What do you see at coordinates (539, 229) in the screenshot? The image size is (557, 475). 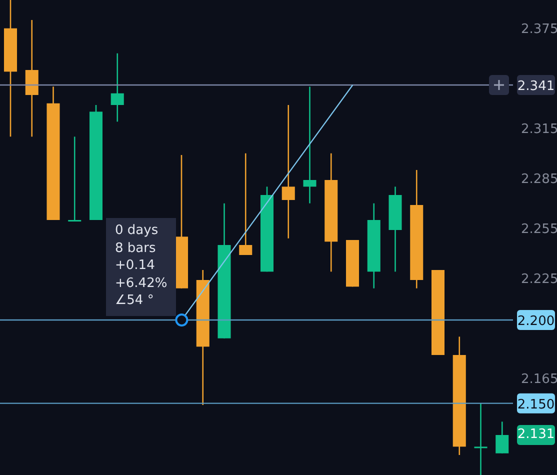 I see `y-tick-label: 2.255` at bounding box center [539, 229].